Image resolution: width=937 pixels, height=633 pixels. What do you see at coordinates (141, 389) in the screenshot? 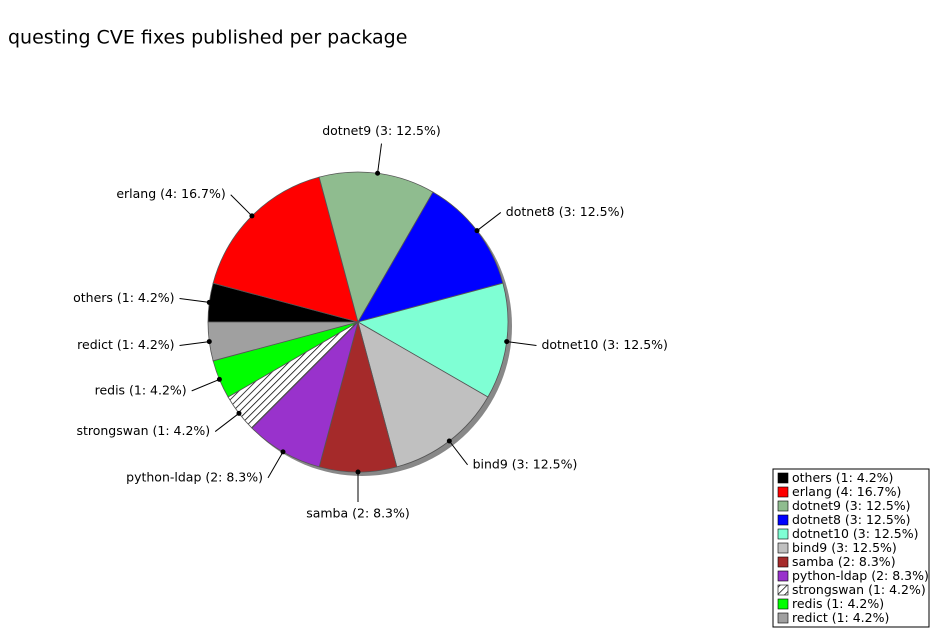
I see `slice-label: redis (1: 4.2%)` at bounding box center [141, 389].